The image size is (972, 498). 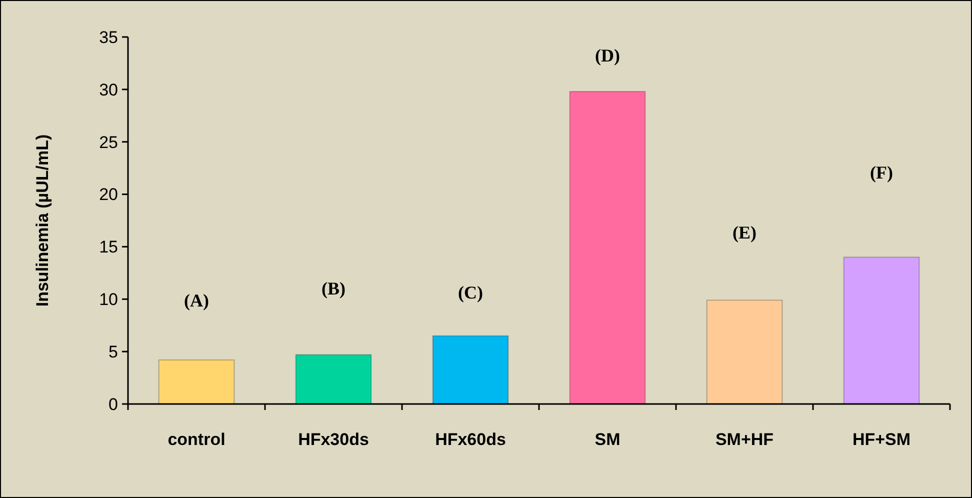 I want to click on annotation: (B), so click(x=334, y=288).